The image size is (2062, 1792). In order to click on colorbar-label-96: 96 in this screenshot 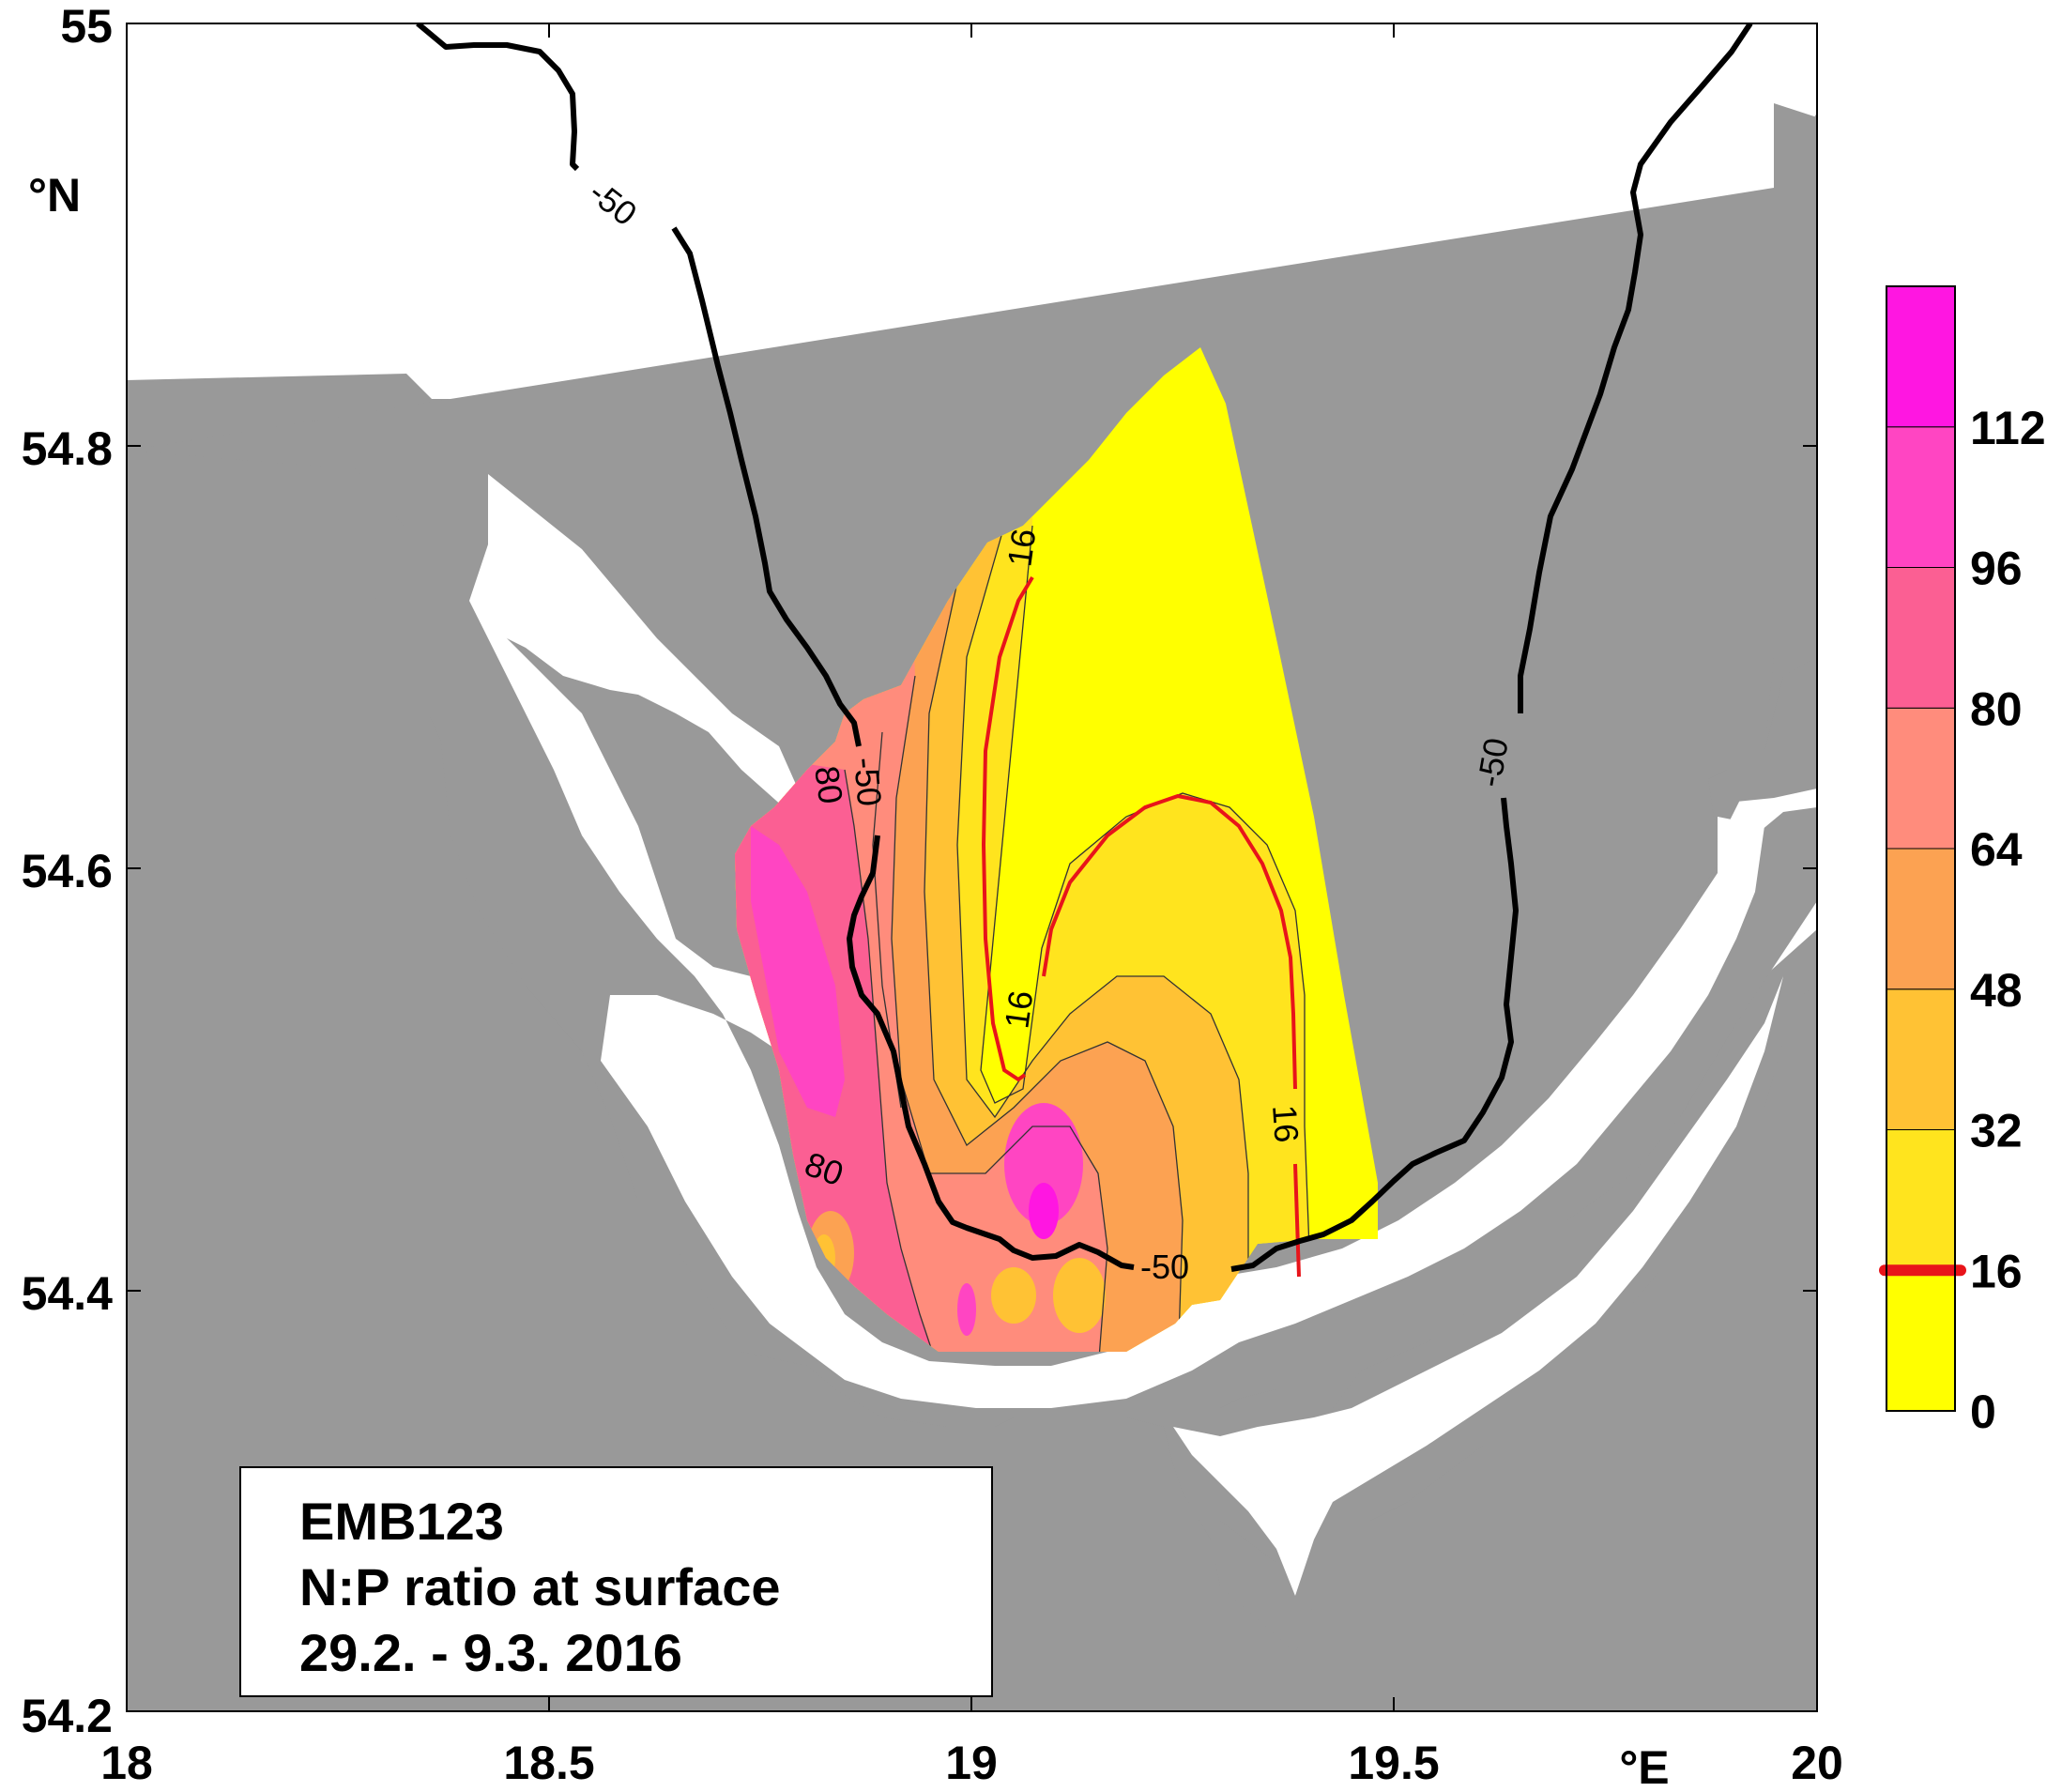, I will do `click(1996, 569)`.